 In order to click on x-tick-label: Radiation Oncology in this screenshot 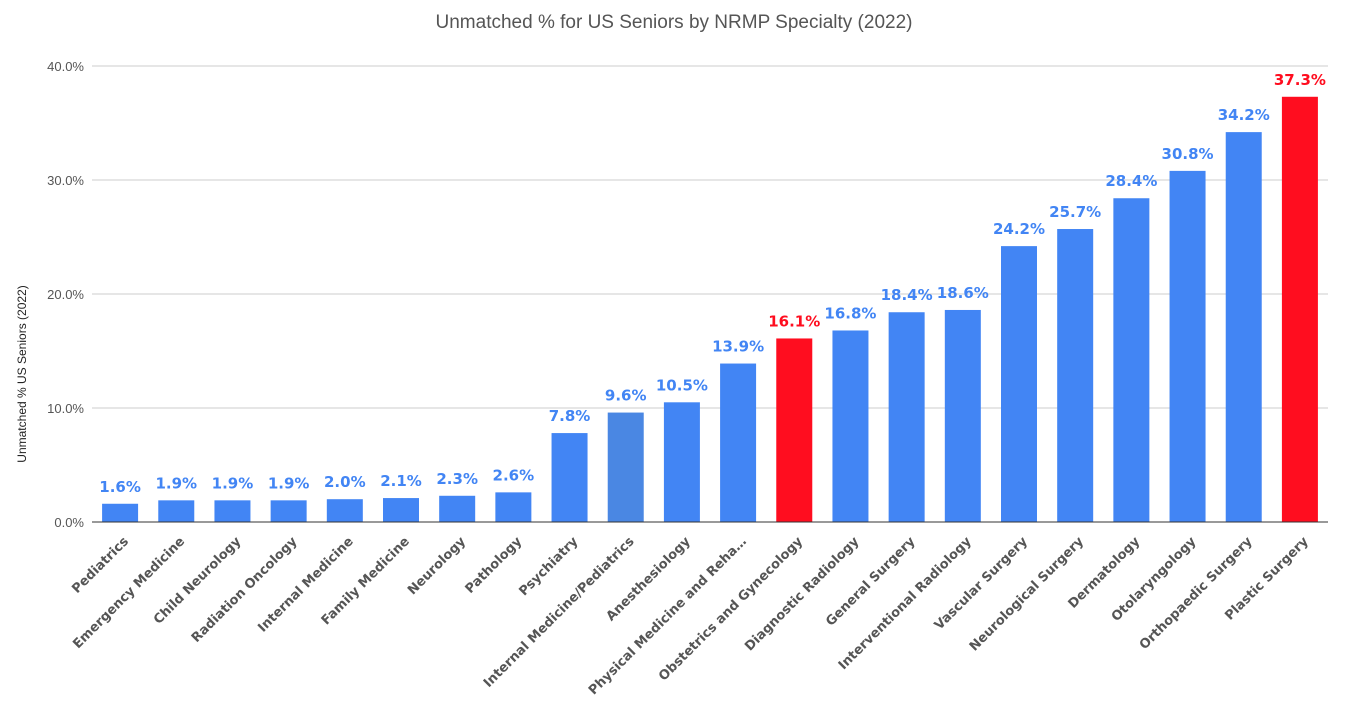, I will do `click(245, 590)`.